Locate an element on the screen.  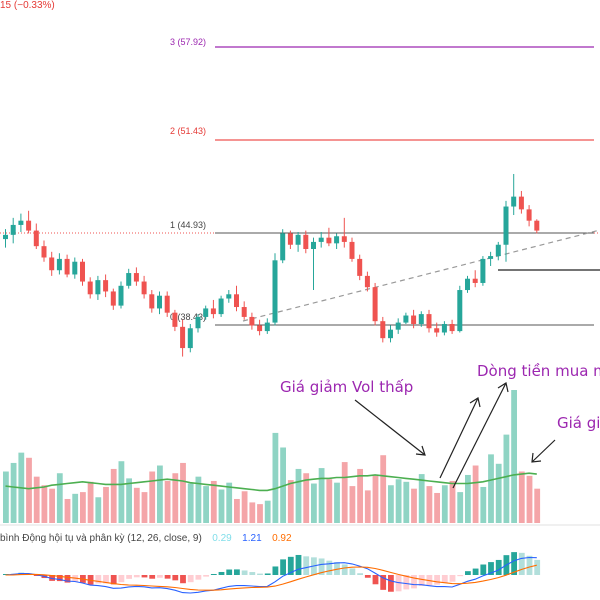
arrow-buy-flow-2-head is located at coordinates (503, 387).